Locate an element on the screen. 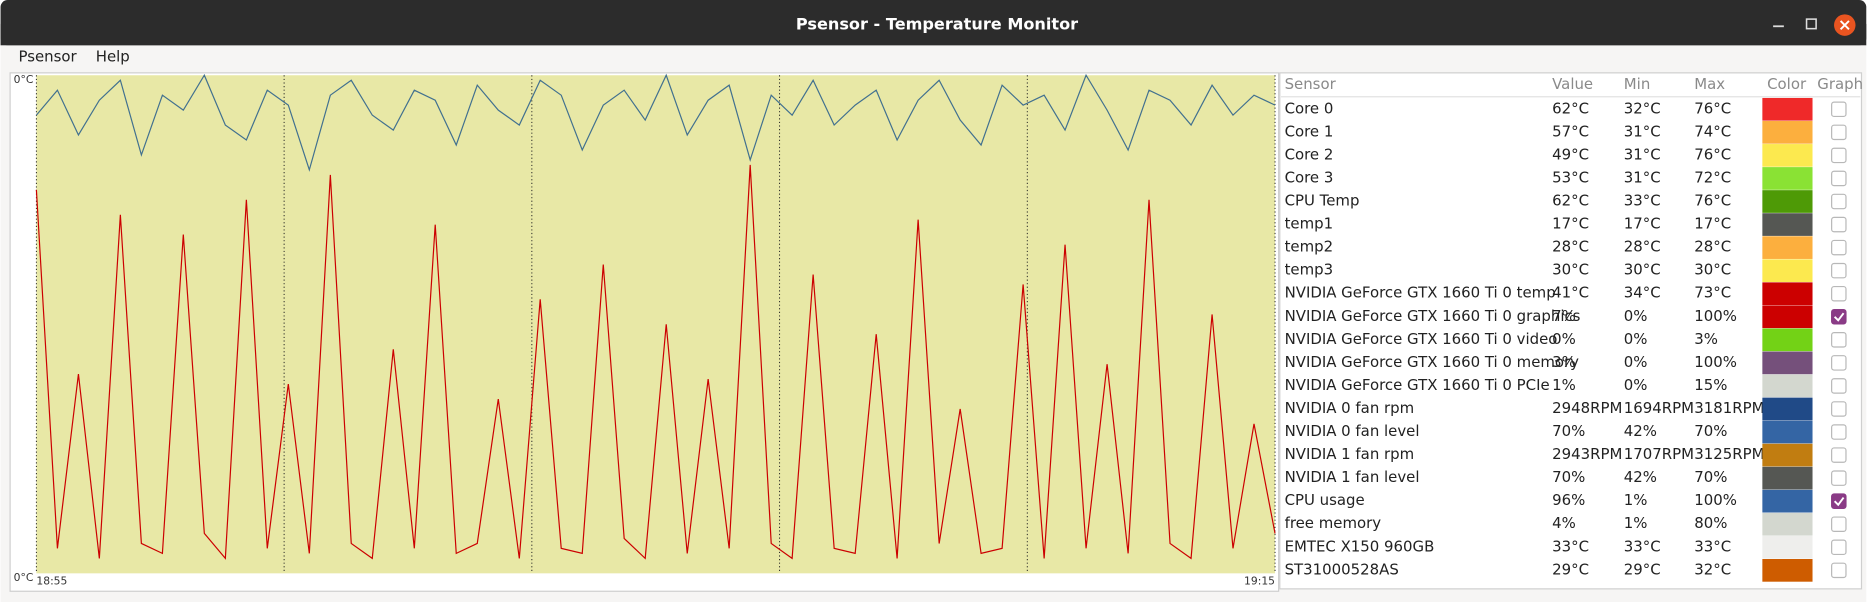 The height and width of the screenshot is (602, 1874). sensor-row: temp2 28°C 28°C 28°C is located at coordinates (1566, 247).